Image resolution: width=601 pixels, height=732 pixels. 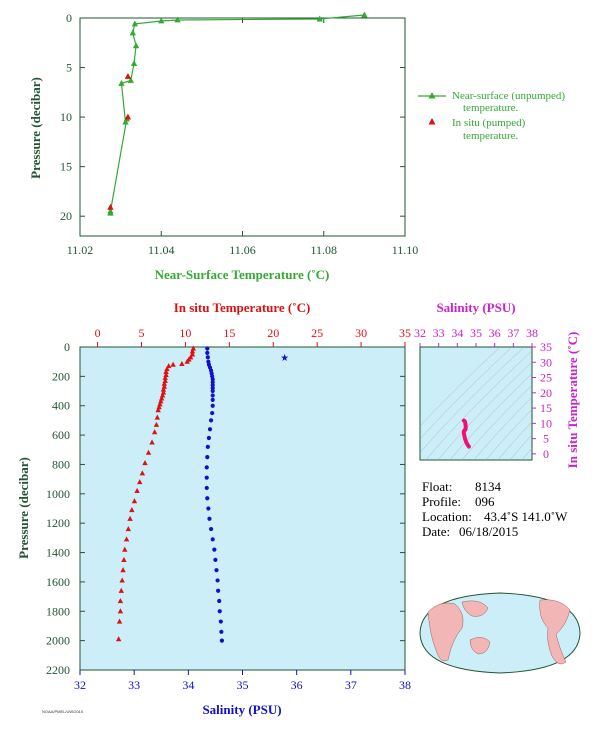 I want to click on profile-top-xtick-label: 25, so click(x=317, y=333).